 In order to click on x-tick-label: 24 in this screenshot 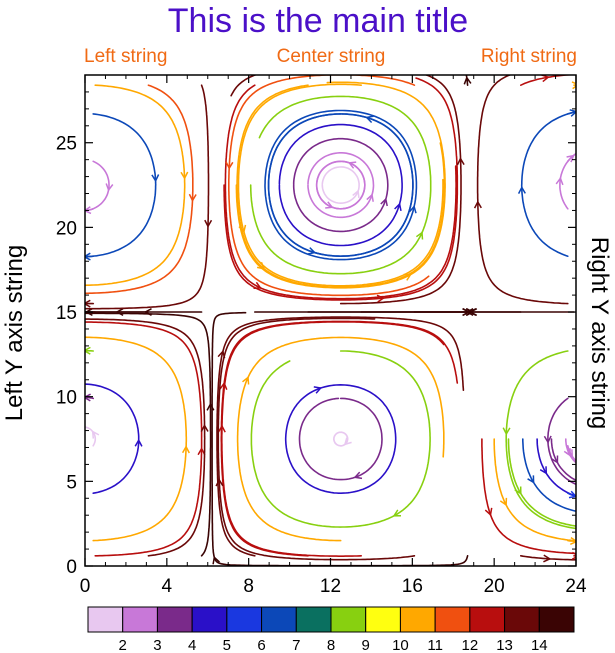, I will do `click(576, 586)`.